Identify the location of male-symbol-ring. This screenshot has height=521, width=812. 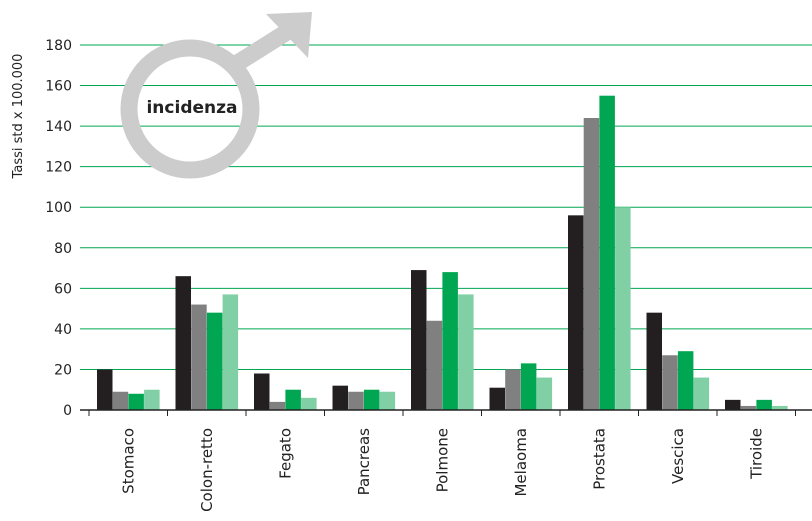
(190, 109).